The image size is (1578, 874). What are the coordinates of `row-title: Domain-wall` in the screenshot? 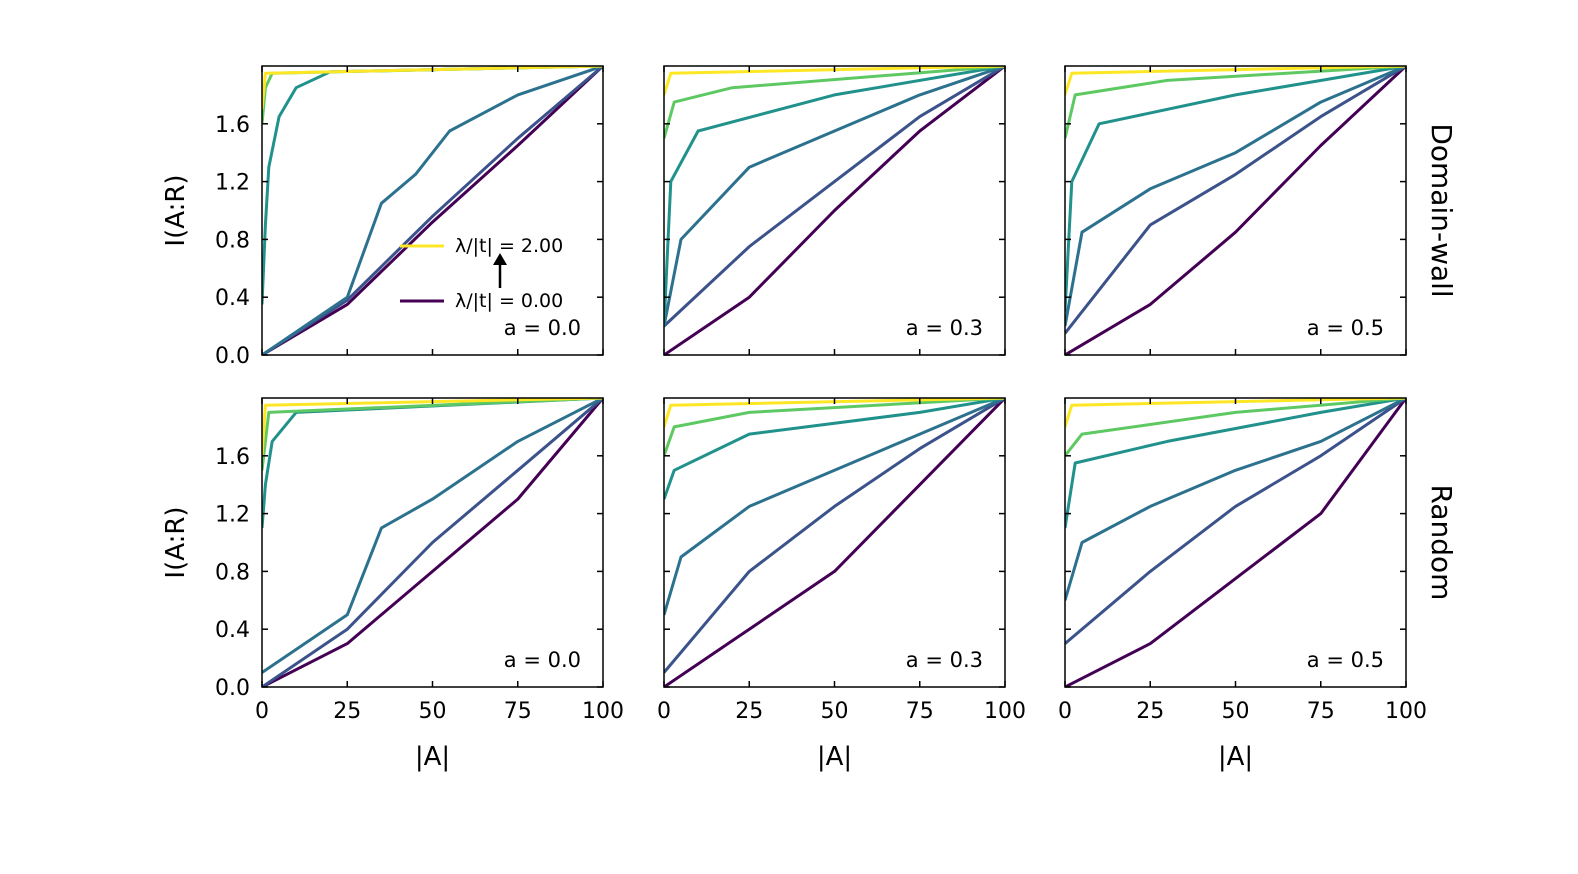 It's located at (1441, 210).